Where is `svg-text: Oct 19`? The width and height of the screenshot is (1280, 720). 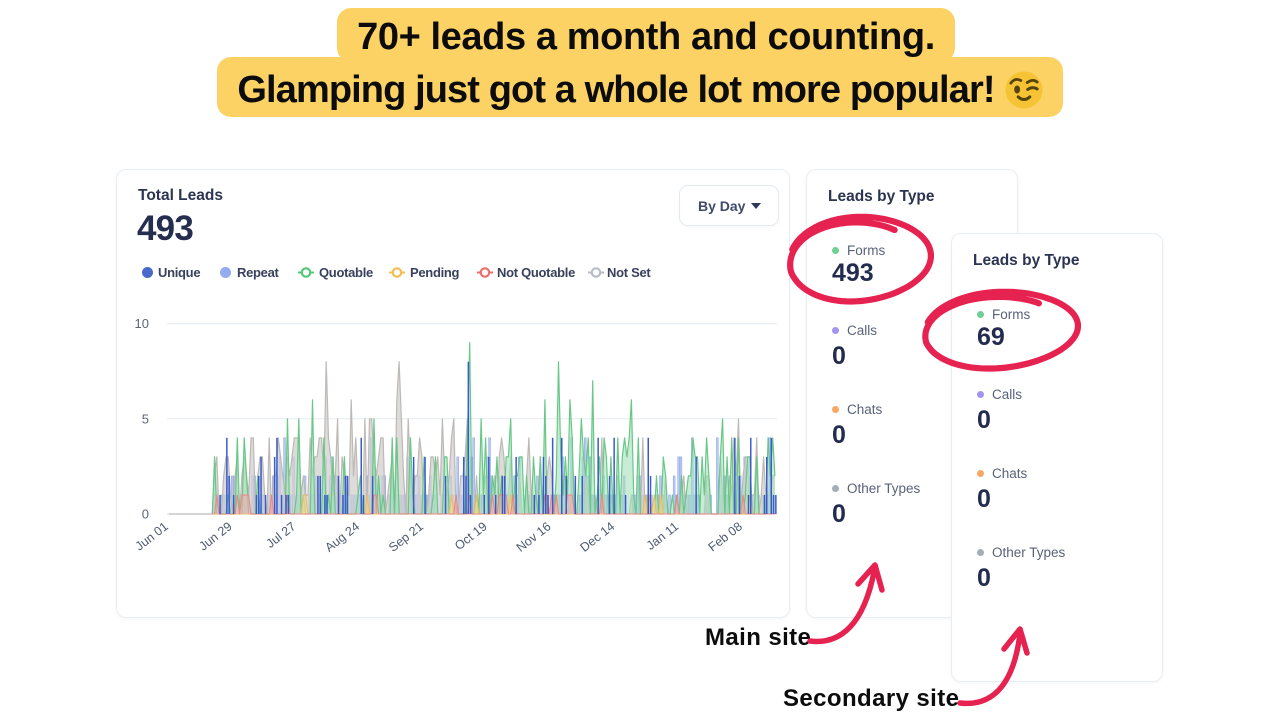 svg-text: Oct 19 is located at coordinates (471, 536).